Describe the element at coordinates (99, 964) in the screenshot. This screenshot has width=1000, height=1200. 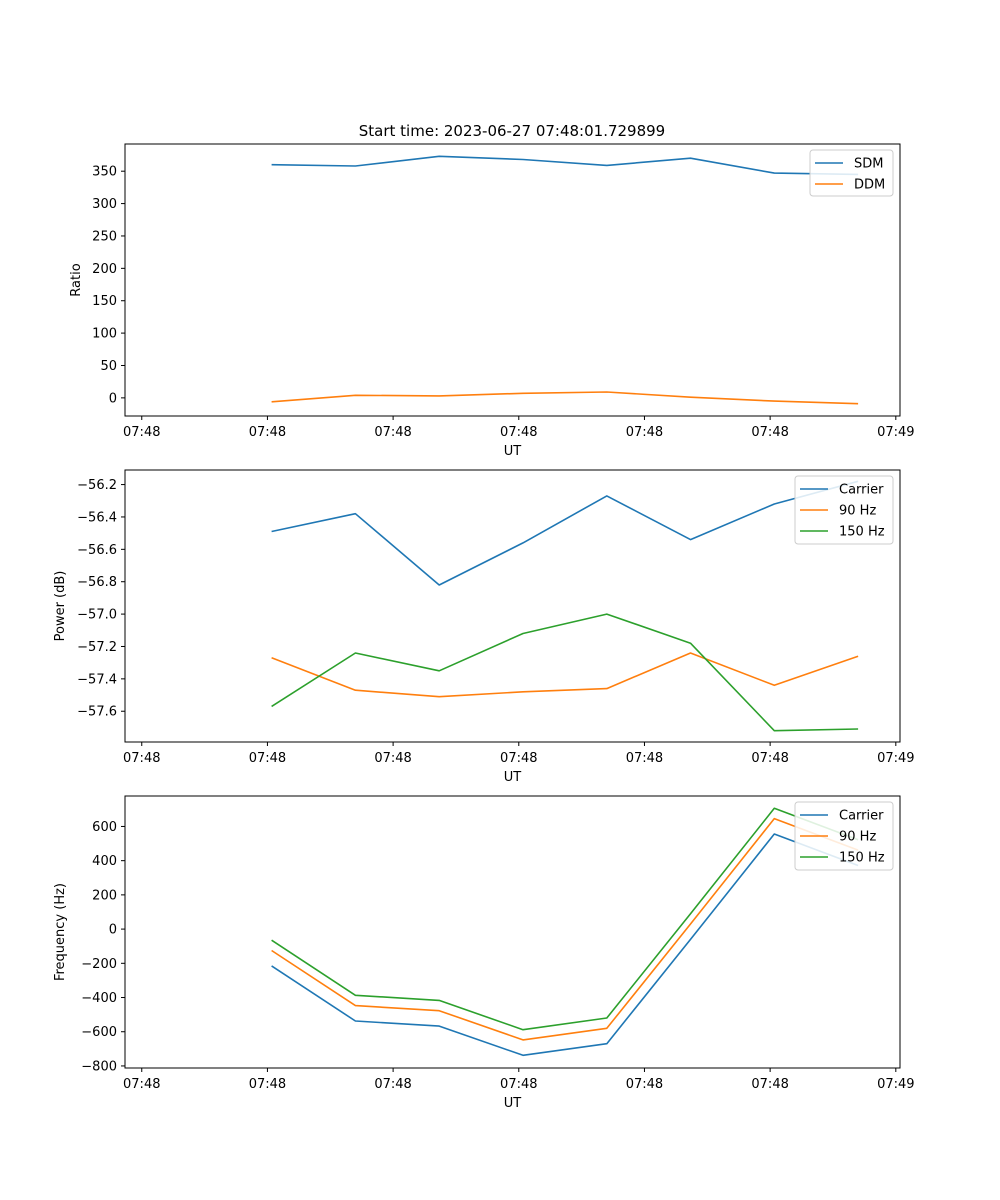
I see `y-tick-label: −200` at that location.